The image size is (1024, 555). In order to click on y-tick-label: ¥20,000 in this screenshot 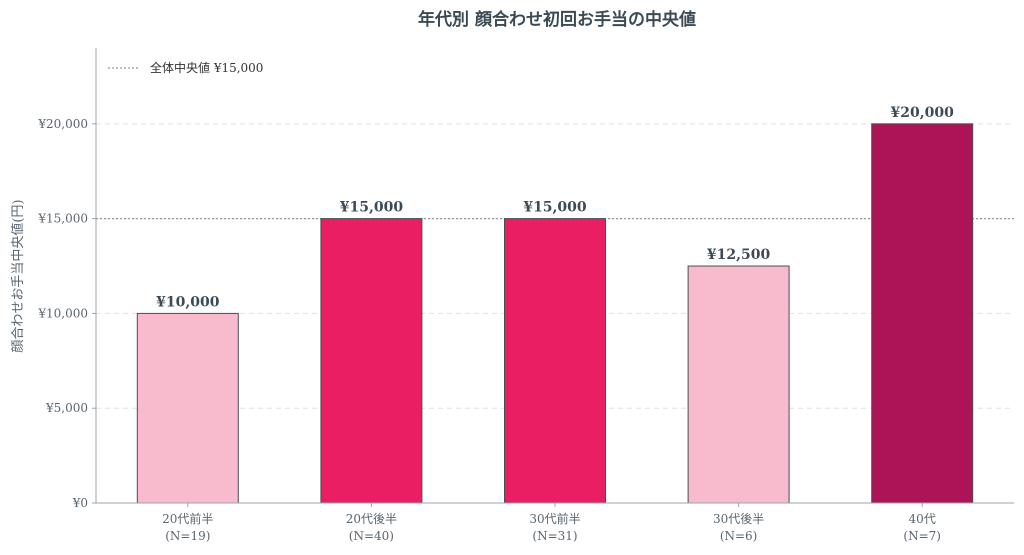, I will do `click(62, 124)`.